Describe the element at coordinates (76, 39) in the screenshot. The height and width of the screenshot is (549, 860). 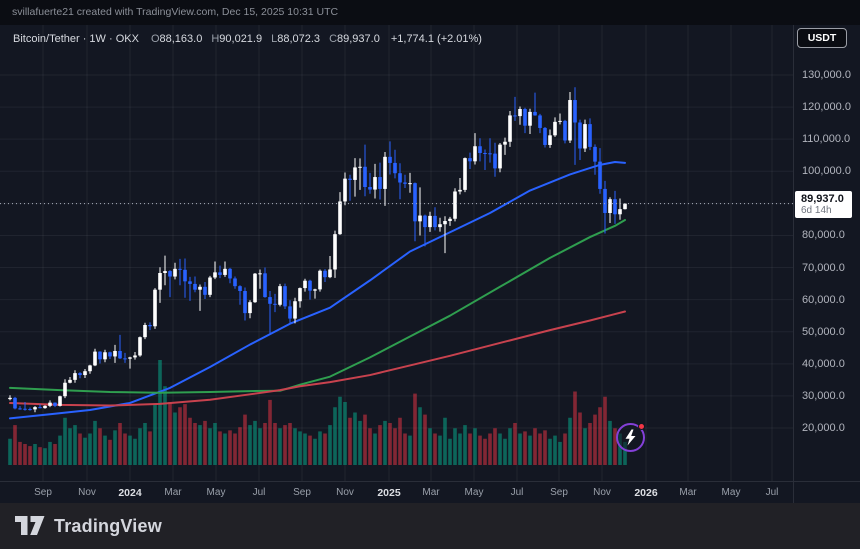
I see `symbol-title: Bitcoin/Tether · 1W · OKX` at that location.